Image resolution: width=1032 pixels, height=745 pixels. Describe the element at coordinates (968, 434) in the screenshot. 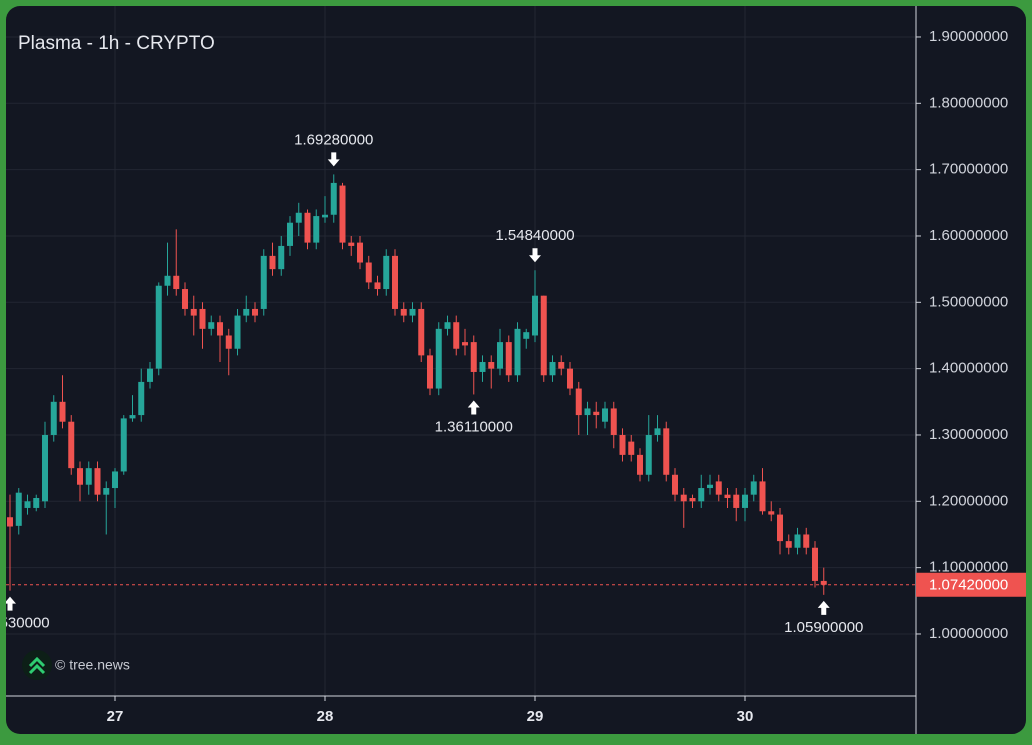

I see `y-tick-label: 1.30000000` at that location.